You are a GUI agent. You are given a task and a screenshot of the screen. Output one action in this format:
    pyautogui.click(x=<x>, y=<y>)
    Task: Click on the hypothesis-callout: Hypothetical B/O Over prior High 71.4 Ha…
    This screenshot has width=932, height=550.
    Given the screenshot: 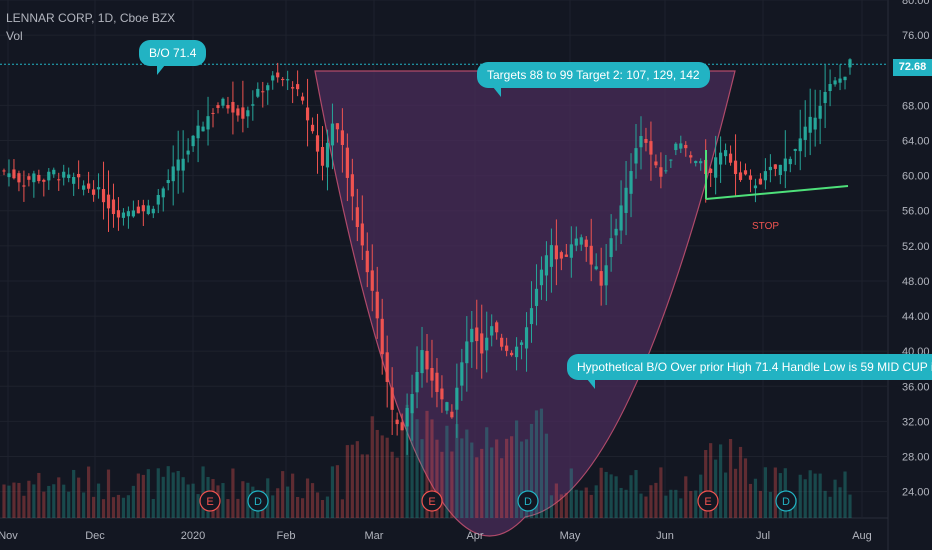 What is the action you would take?
    pyautogui.click(x=749, y=371)
    